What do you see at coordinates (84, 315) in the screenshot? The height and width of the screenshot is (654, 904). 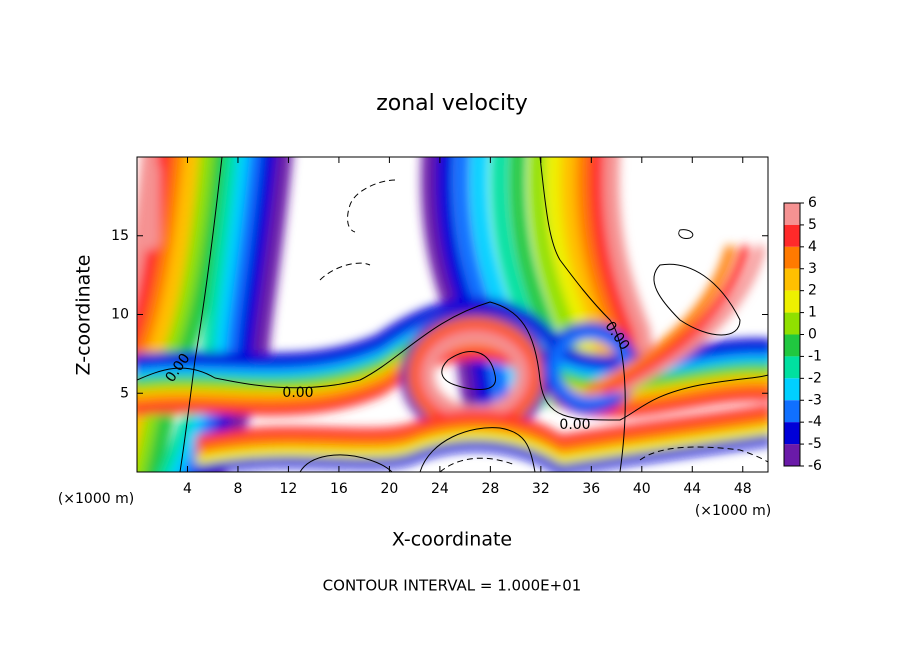 I see `y-axis-label: Z-coordinate` at bounding box center [84, 315].